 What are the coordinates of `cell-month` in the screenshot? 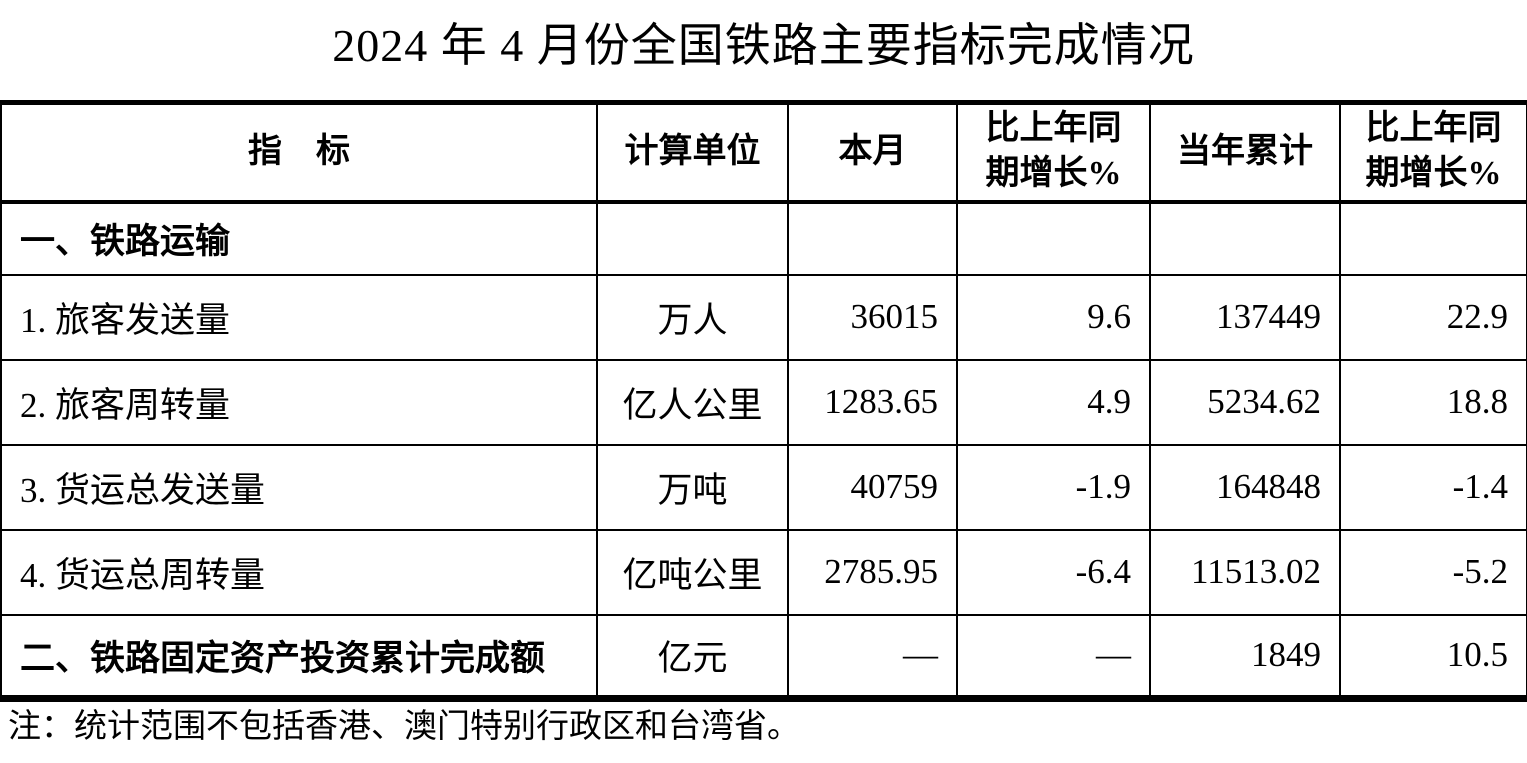 It's located at (872, 238).